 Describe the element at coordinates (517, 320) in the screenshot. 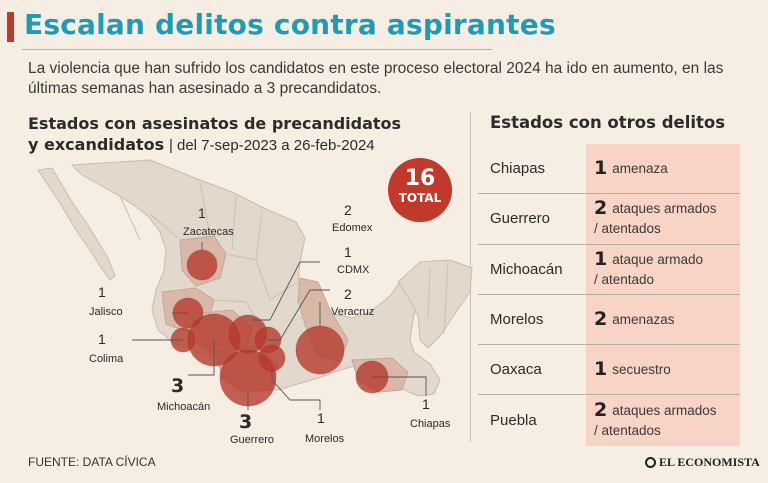

I see `row-state: Morelos` at that location.